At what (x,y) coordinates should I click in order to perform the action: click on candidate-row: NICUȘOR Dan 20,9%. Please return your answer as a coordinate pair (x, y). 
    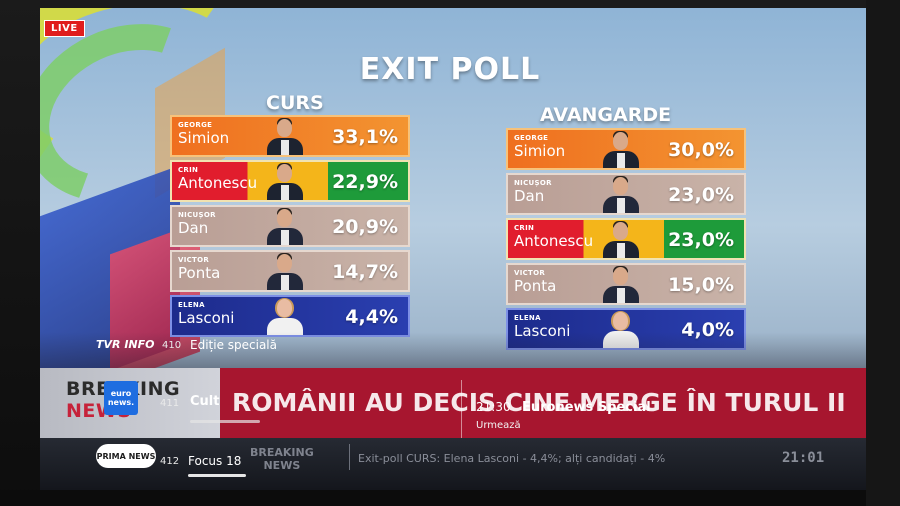
    Looking at the image, I should click on (290, 226).